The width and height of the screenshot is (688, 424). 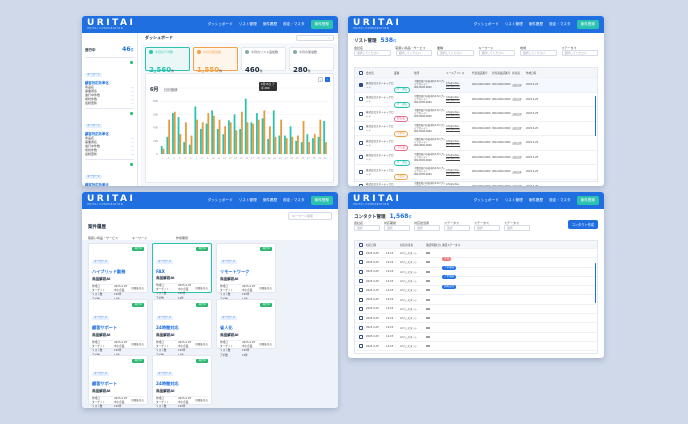 I want to click on select-all-checkbox, so click(x=361, y=244).